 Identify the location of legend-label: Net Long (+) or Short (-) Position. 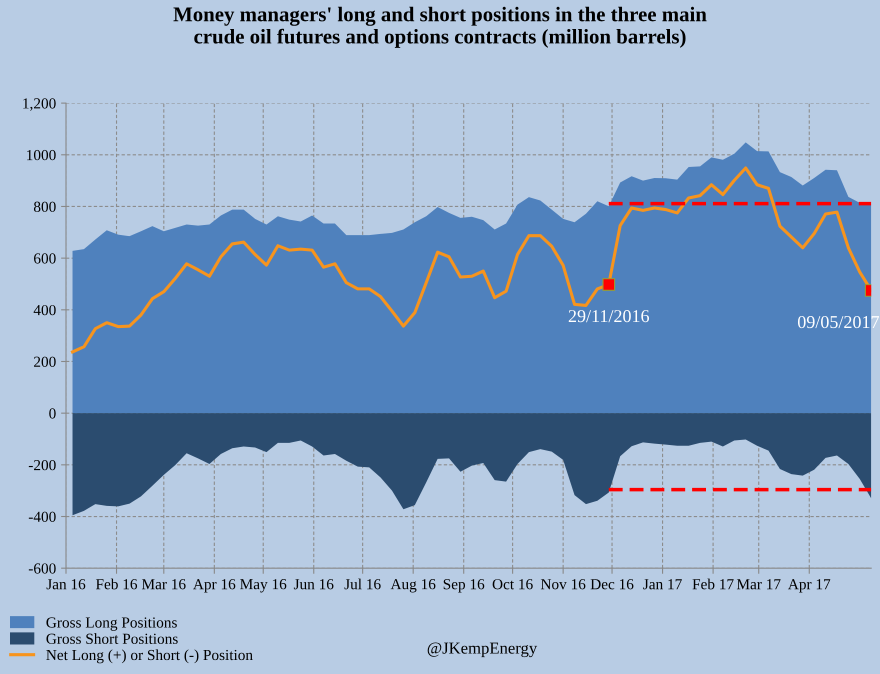
(149, 656).